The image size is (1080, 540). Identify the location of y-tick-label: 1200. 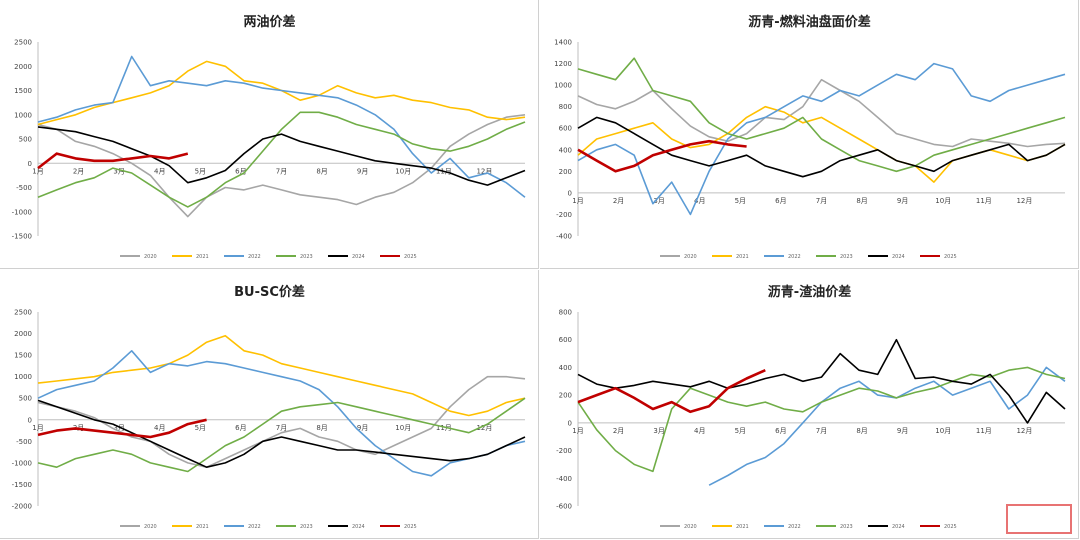
(563, 64).